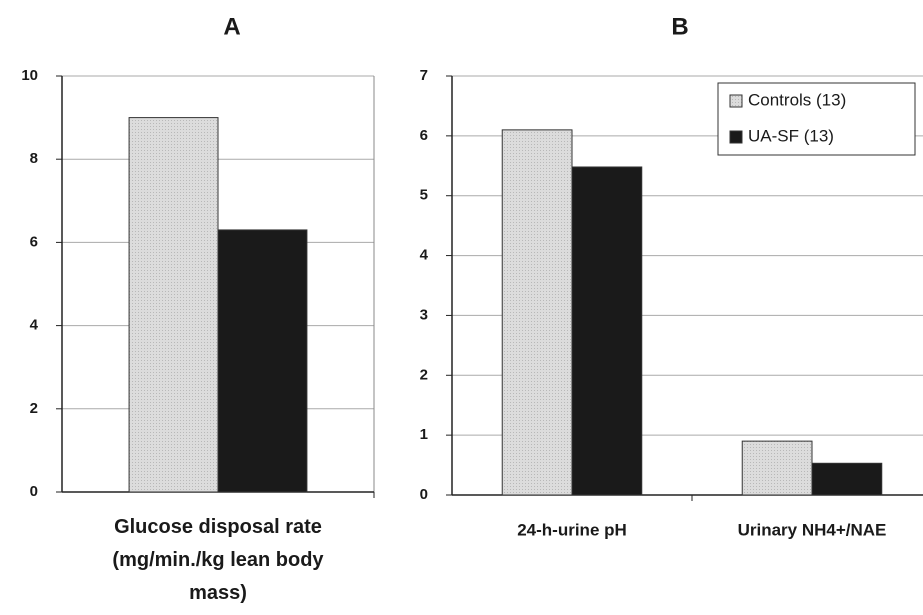 The image size is (923, 615). What do you see at coordinates (424, 195) in the screenshot?
I see `y-tick-label: 5` at bounding box center [424, 195].